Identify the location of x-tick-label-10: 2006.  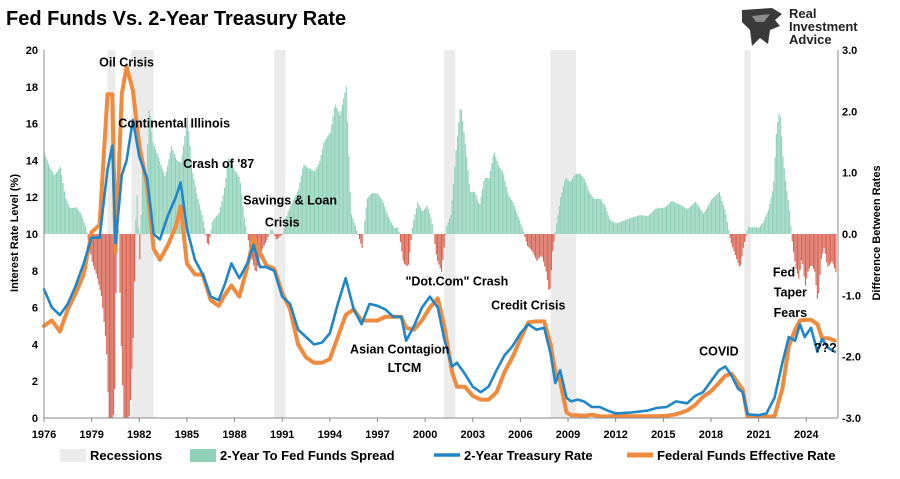
(520, 435).